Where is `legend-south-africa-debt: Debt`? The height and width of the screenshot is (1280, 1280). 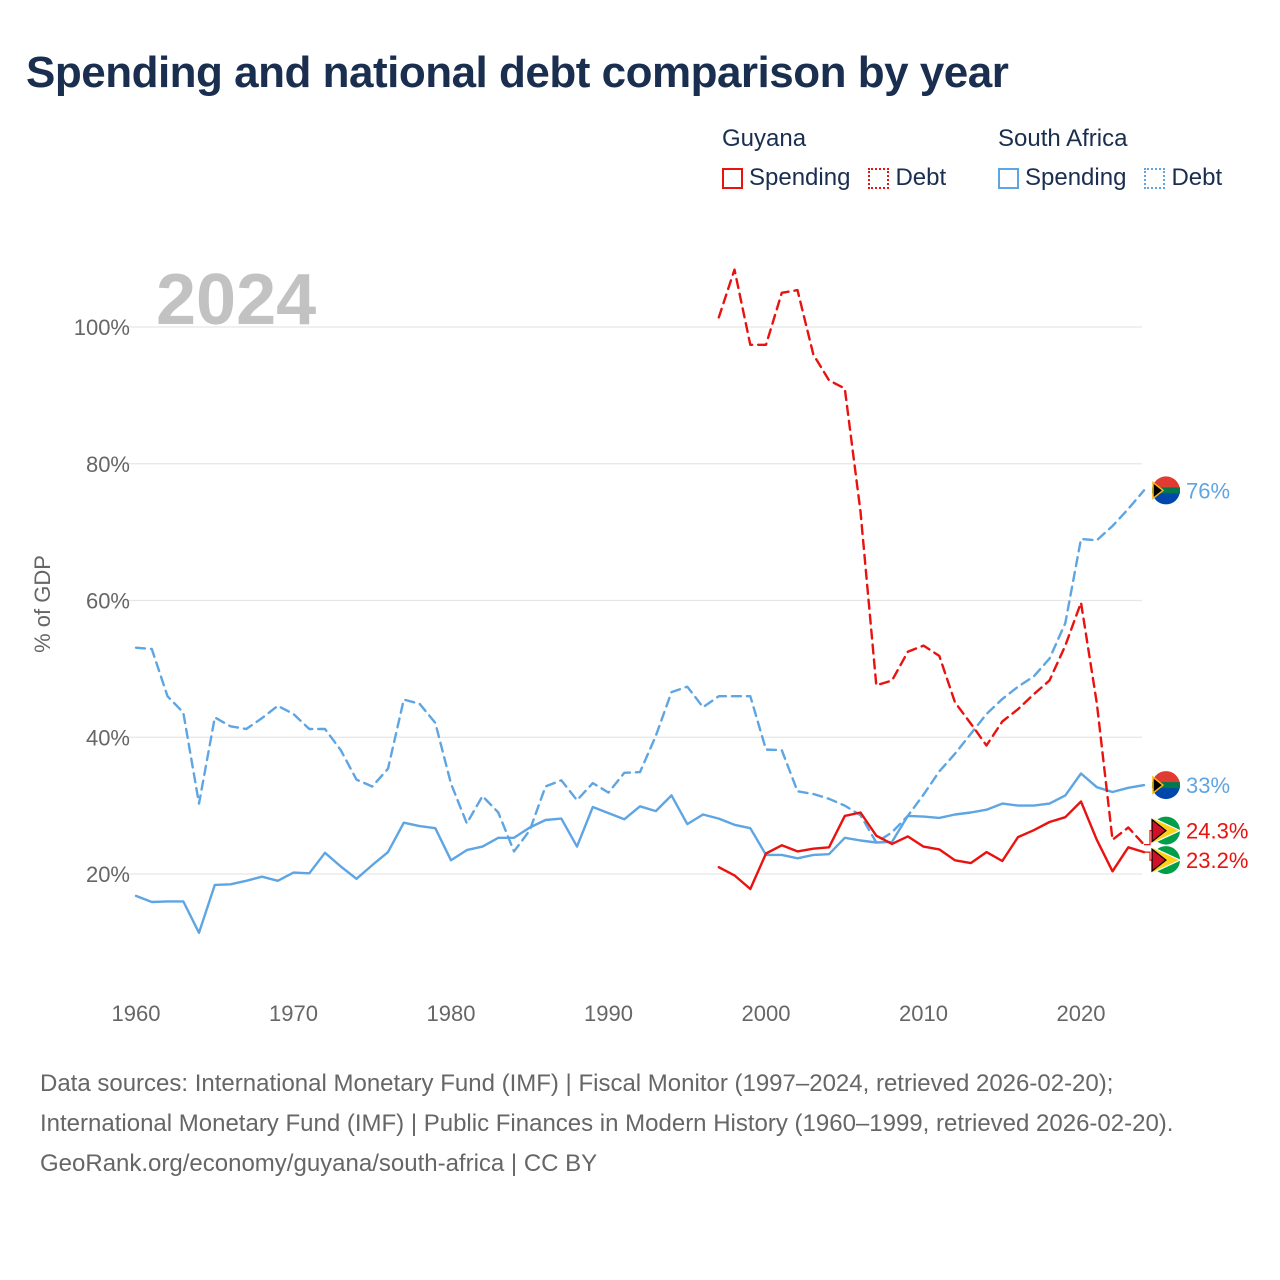
legend-south-africa-debt: Debt is located at coordinates (1183, 178).